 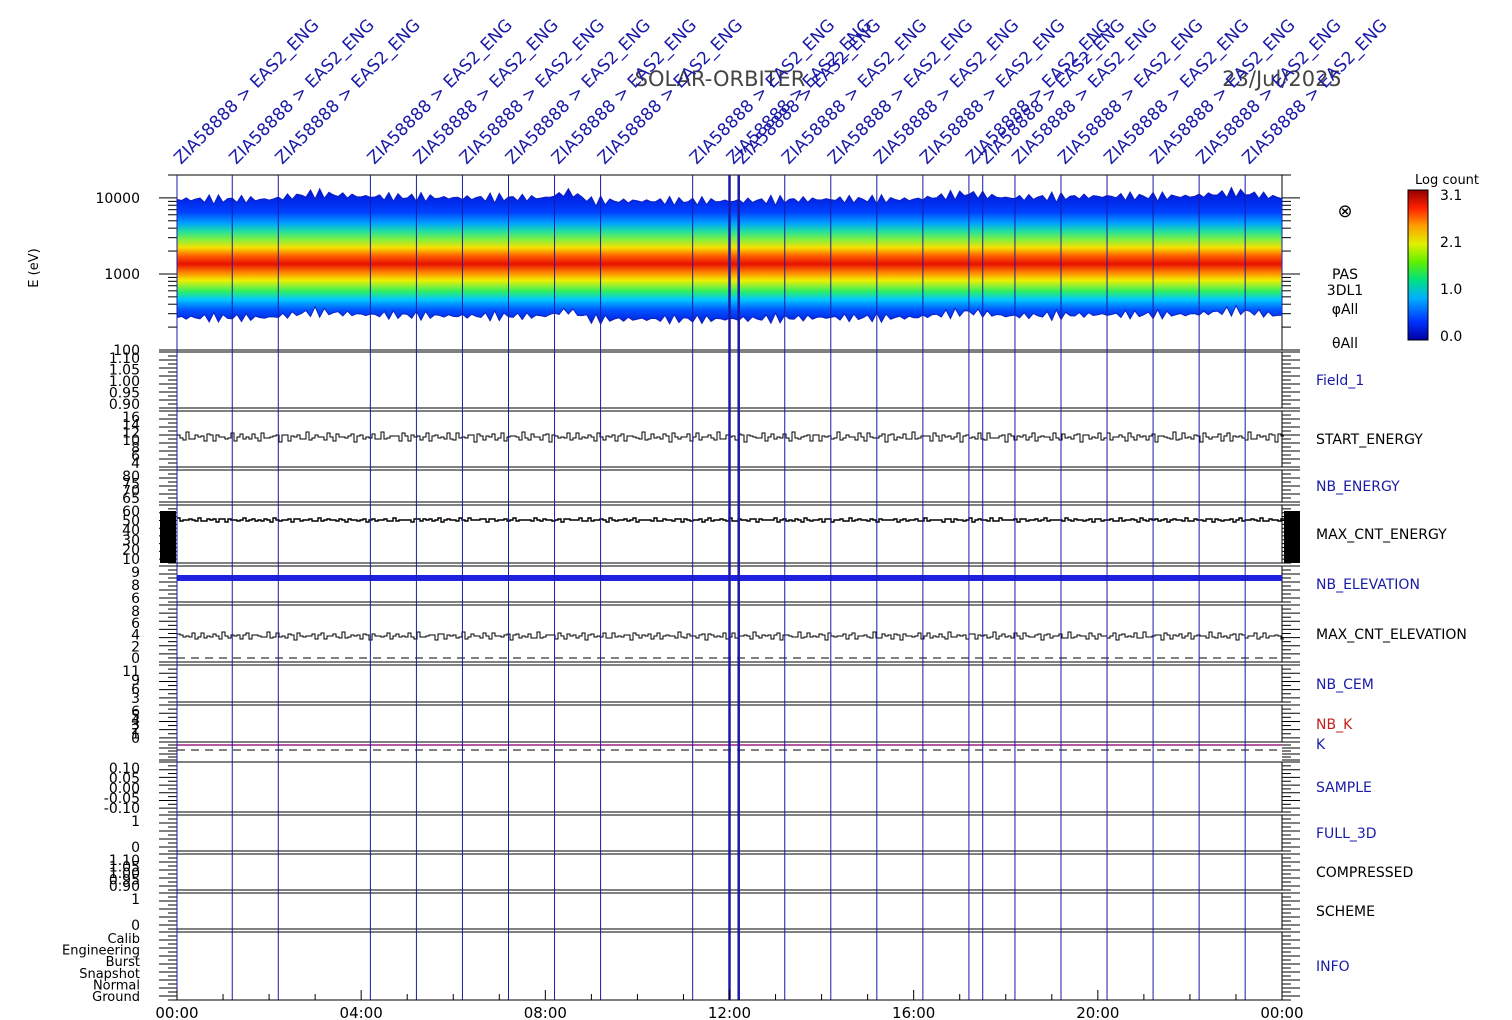 What do you see at coordinates (131, 484) in the screenshot?
I see `panel-y-tick: 75` at bounding box center [131, 484].